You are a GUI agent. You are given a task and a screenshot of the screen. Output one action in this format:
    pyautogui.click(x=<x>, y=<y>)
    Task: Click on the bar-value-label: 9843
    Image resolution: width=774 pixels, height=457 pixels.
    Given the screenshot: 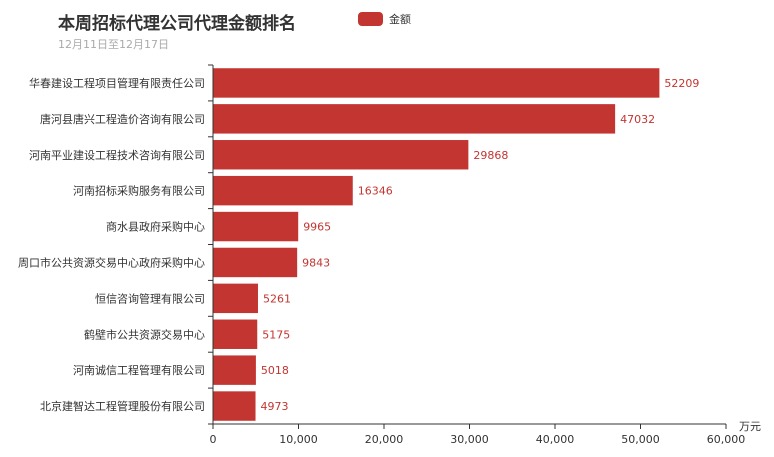 What is the action you would take?
    pyautogui.click(x=316, y=262)
    